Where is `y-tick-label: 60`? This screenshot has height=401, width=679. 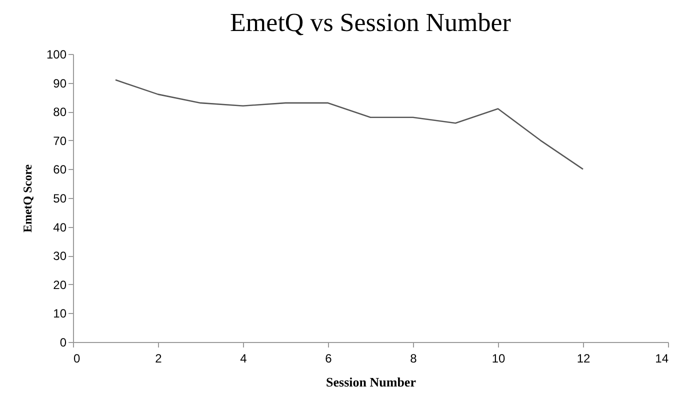
y-tick-label: 60 is located at coordinates (60, 169).